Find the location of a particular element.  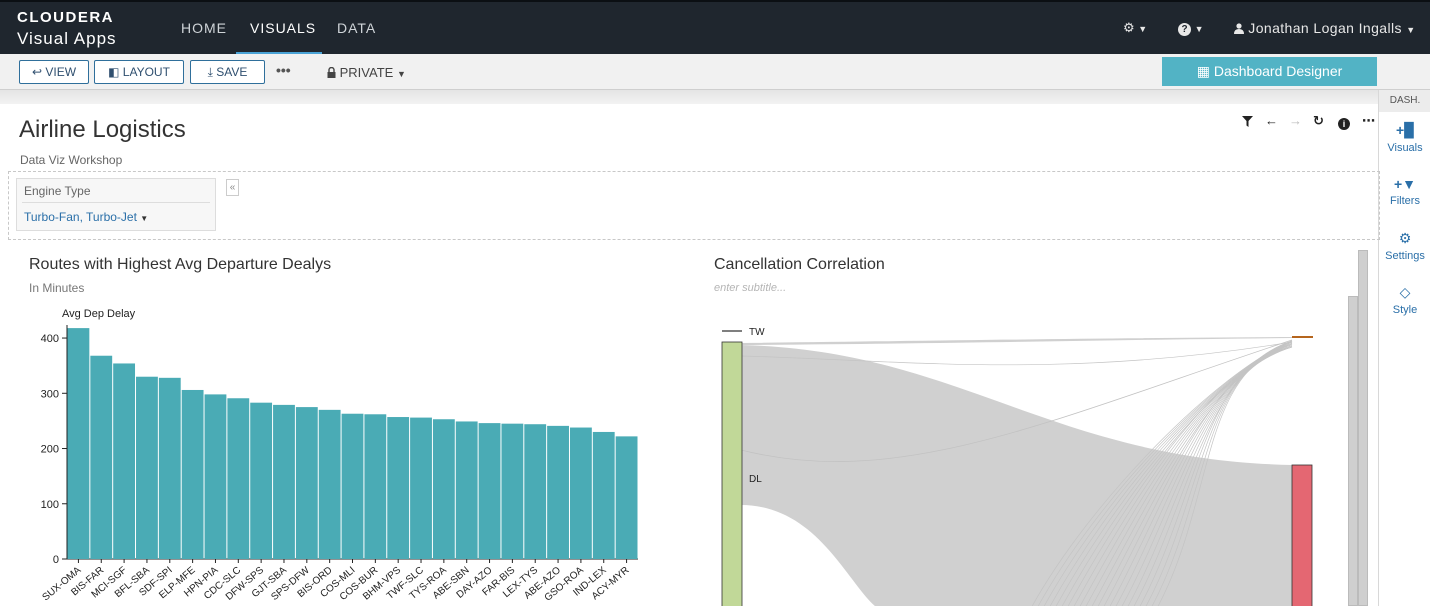

active-tab-indicator is located at coordinates (279, 53).